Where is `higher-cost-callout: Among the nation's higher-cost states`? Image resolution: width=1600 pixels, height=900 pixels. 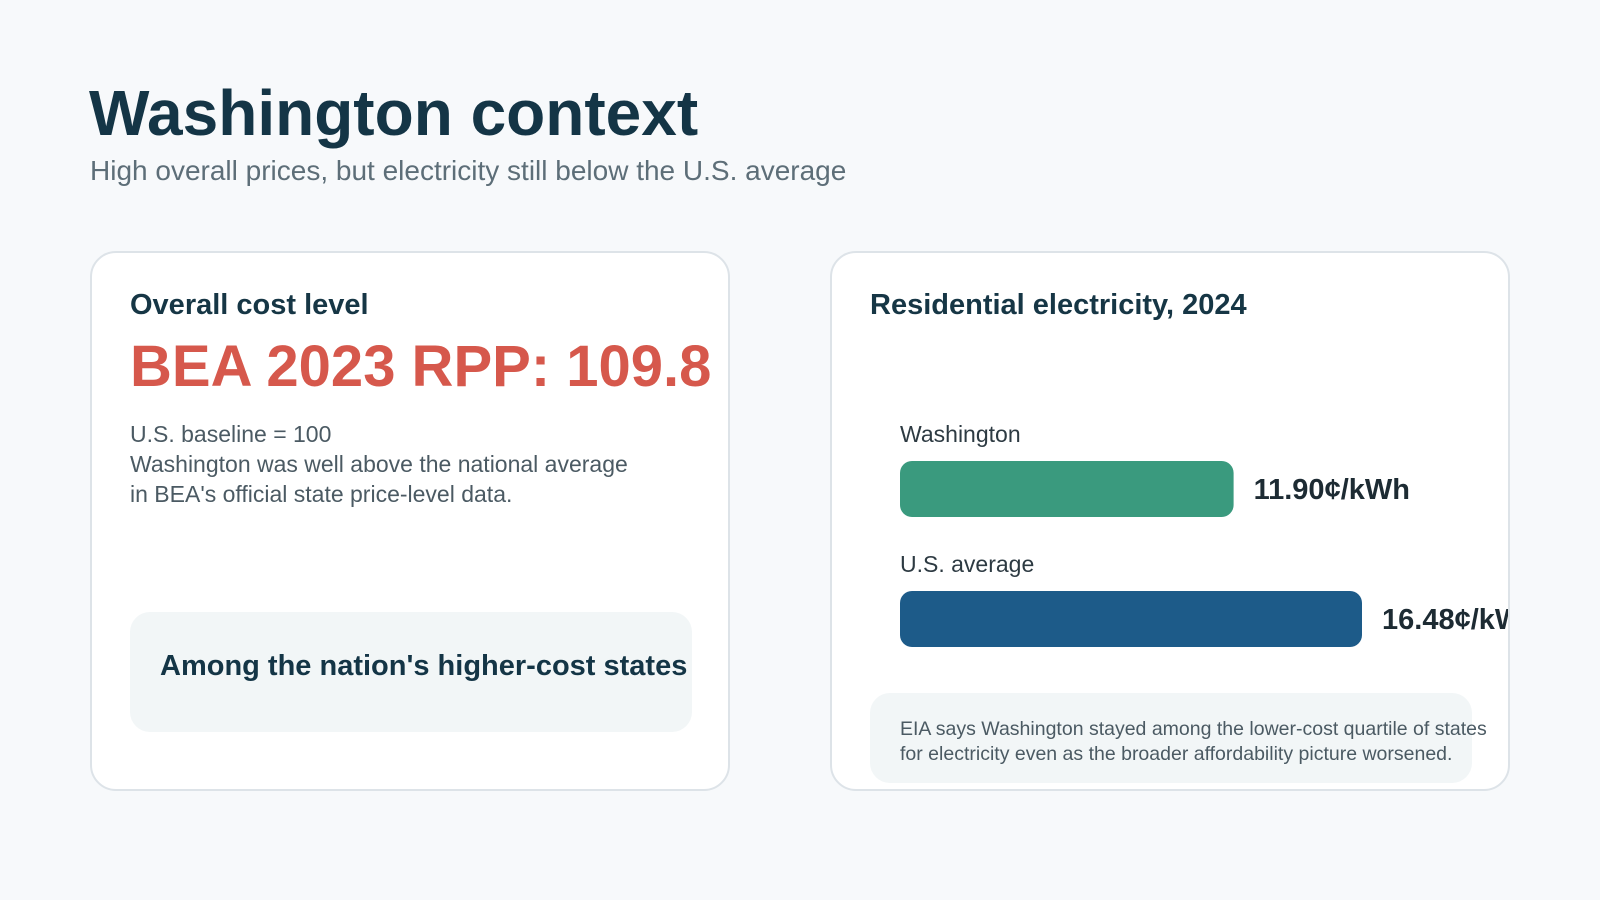 higher-cost-callout: Among the nation's higher-cost states is located at coordinates (411, 672).